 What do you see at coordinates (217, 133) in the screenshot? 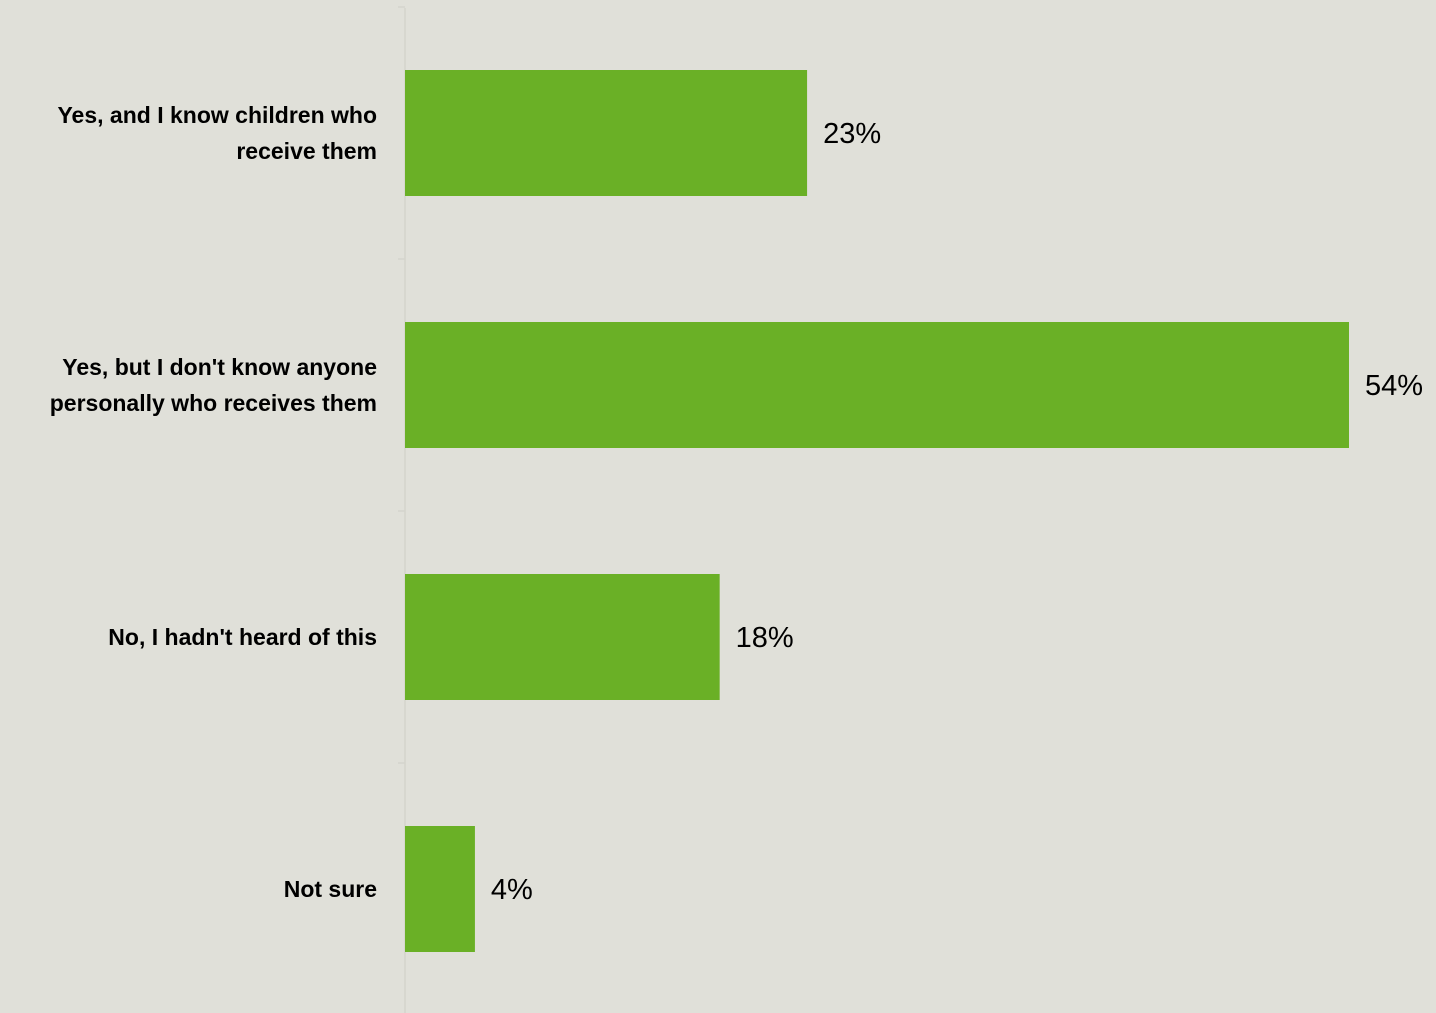
I see `category-label: Yes, and I know children who receive them` at bounding box center [217, 133].